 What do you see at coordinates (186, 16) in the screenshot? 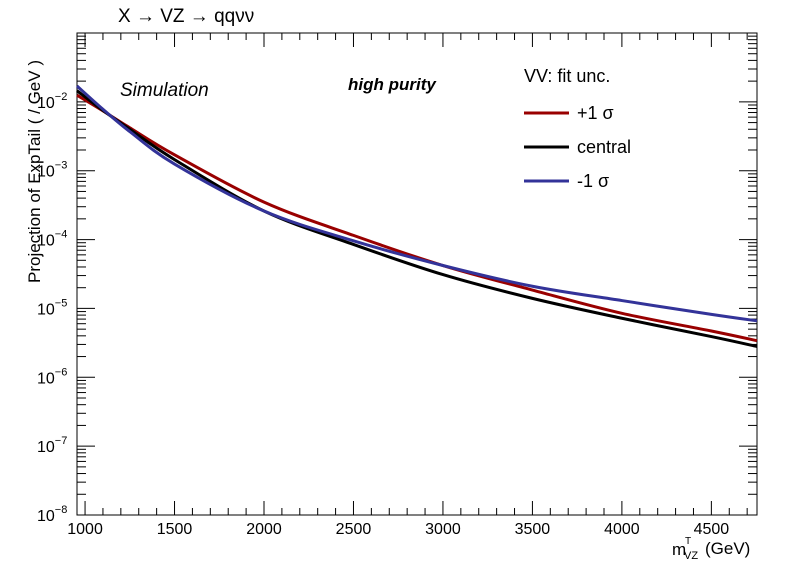
I see `chart-title: X → VZ → qqνν` at bounding box center [186, 16].